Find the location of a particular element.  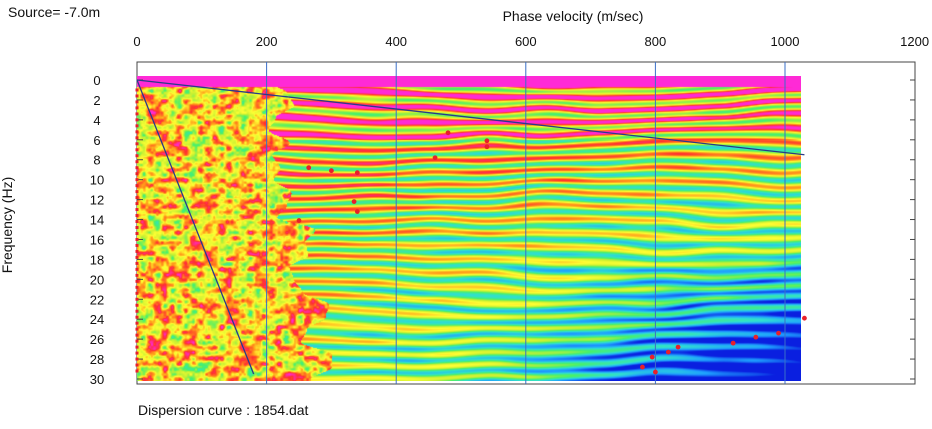

x-tick-label: 600 is located at coordinates (526, 41).